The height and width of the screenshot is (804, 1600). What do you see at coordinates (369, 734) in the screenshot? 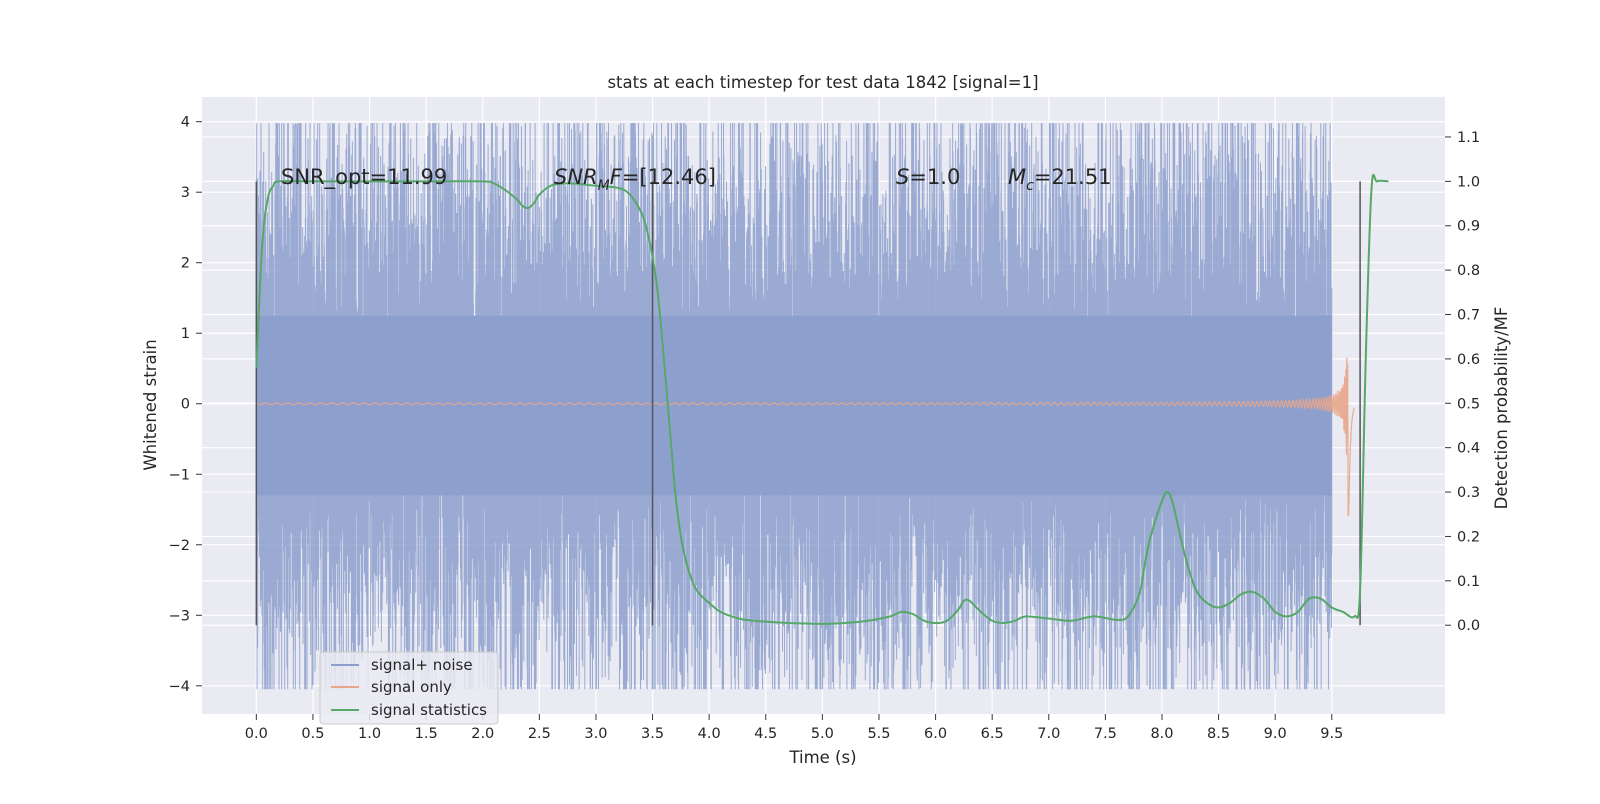
I see `x-tick-label: 1.0` at bounding box center [369, 734].